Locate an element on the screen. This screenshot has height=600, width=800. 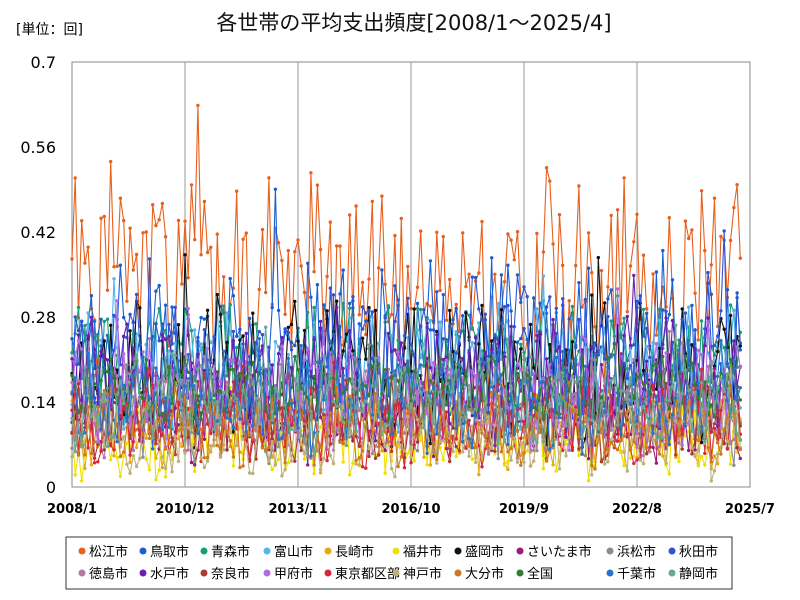
legend-label: 大分市 is located at coordinates (484, 574).